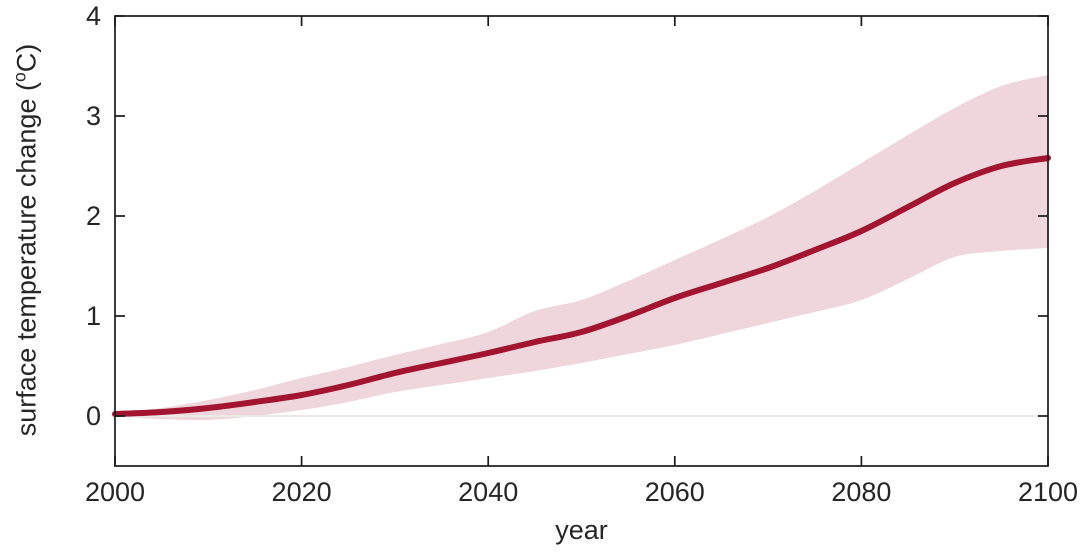 The width and height of the screenshot is (1087, 555). Describe the element at coordinates (1048, 492) in the screenshot. I see `x-tick-label: 2100` at that location.